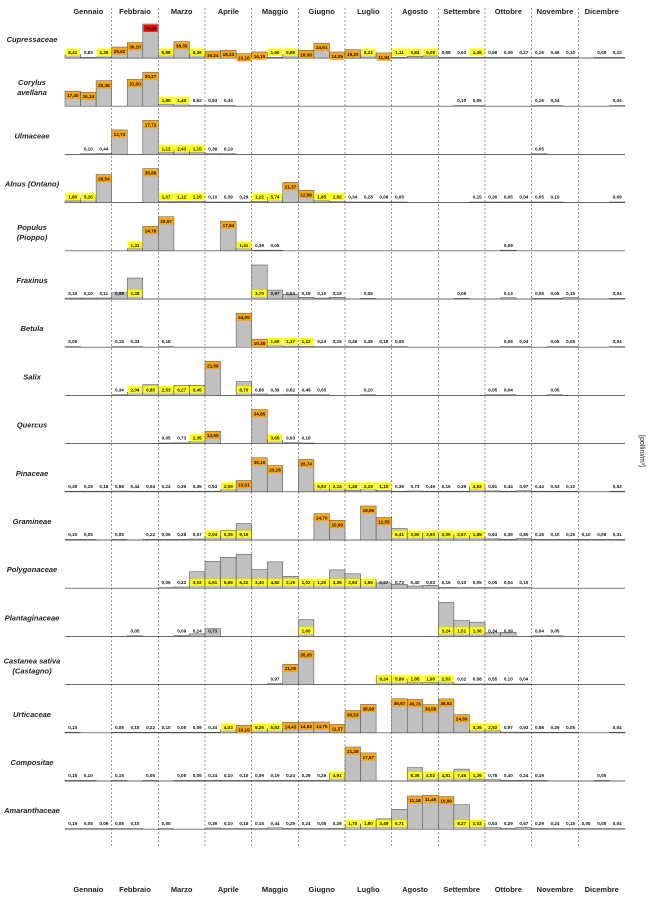 This screenshot has height=902, width=650. What do you see at coordinates (477, 630) in the screenshot?
I see `value-label: 1,36` at bounding box center [477, 630].